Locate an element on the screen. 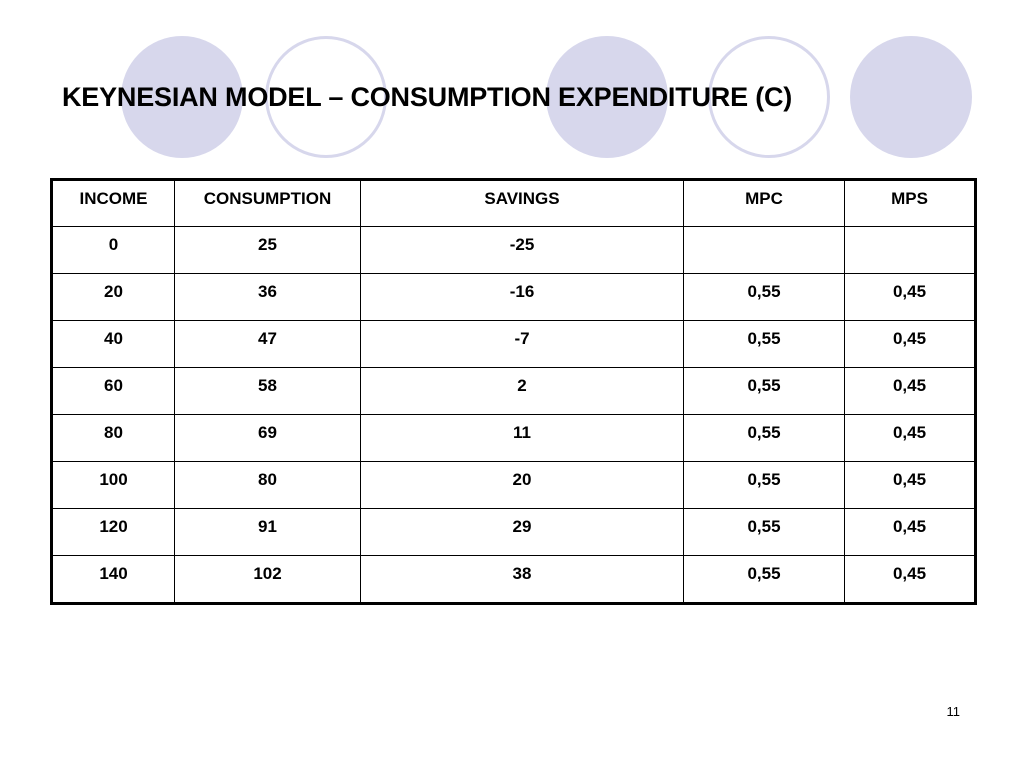  cell-savings: -7 is located at coordinates (522, 344).